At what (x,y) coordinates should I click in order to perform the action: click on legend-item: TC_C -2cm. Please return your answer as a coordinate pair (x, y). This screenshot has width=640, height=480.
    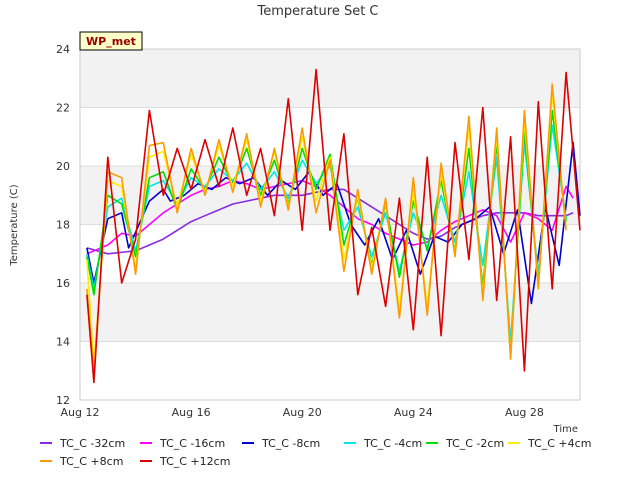
    Looking at the image, I should click on (465, 443).